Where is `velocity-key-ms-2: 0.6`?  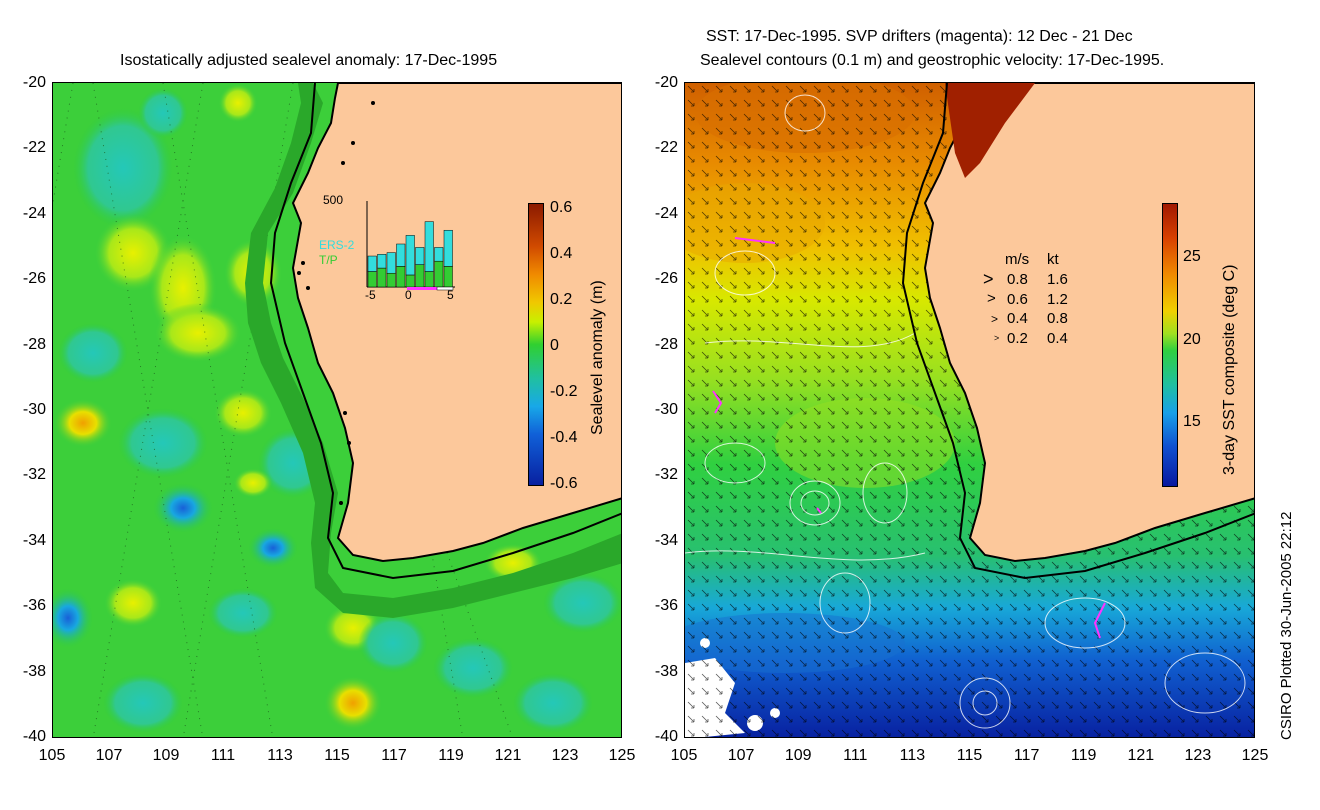 velocity-key-ms-2: 0.6 is located at coordinates (1017, 299).